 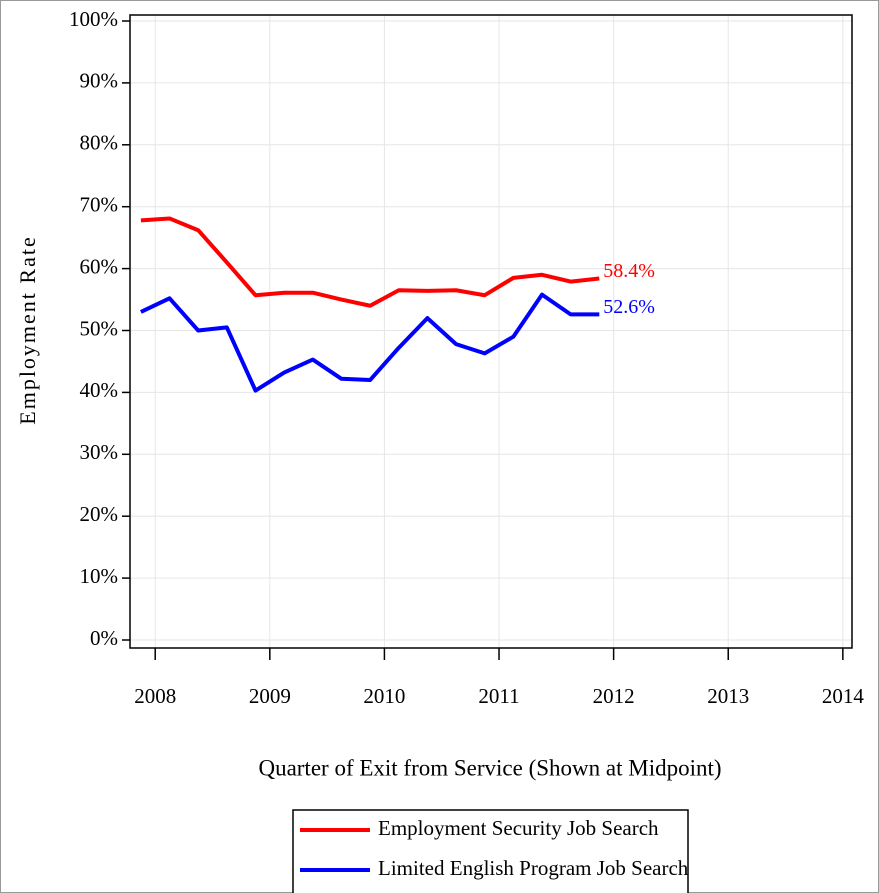 I want to click on x-tick-label: 2008, so click(x=155, y=696).